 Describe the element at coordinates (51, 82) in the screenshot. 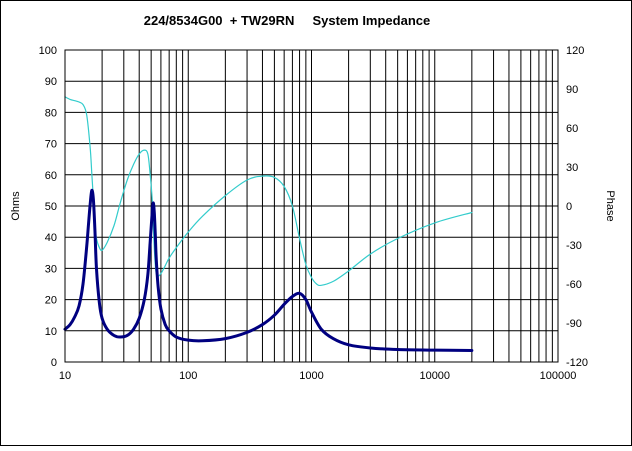

I see `y-tick-label: 90` at that location.